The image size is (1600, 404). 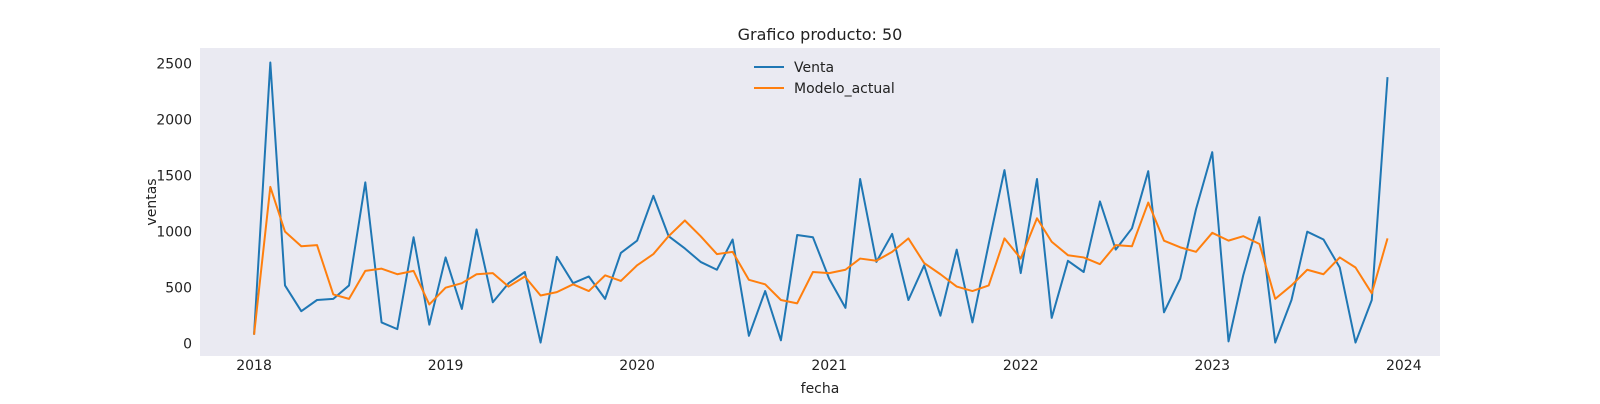 What do you see at coordinates (178, 289) in the screenshot?
I see `y-tick-label: 500` at bounding box center [178, 289].